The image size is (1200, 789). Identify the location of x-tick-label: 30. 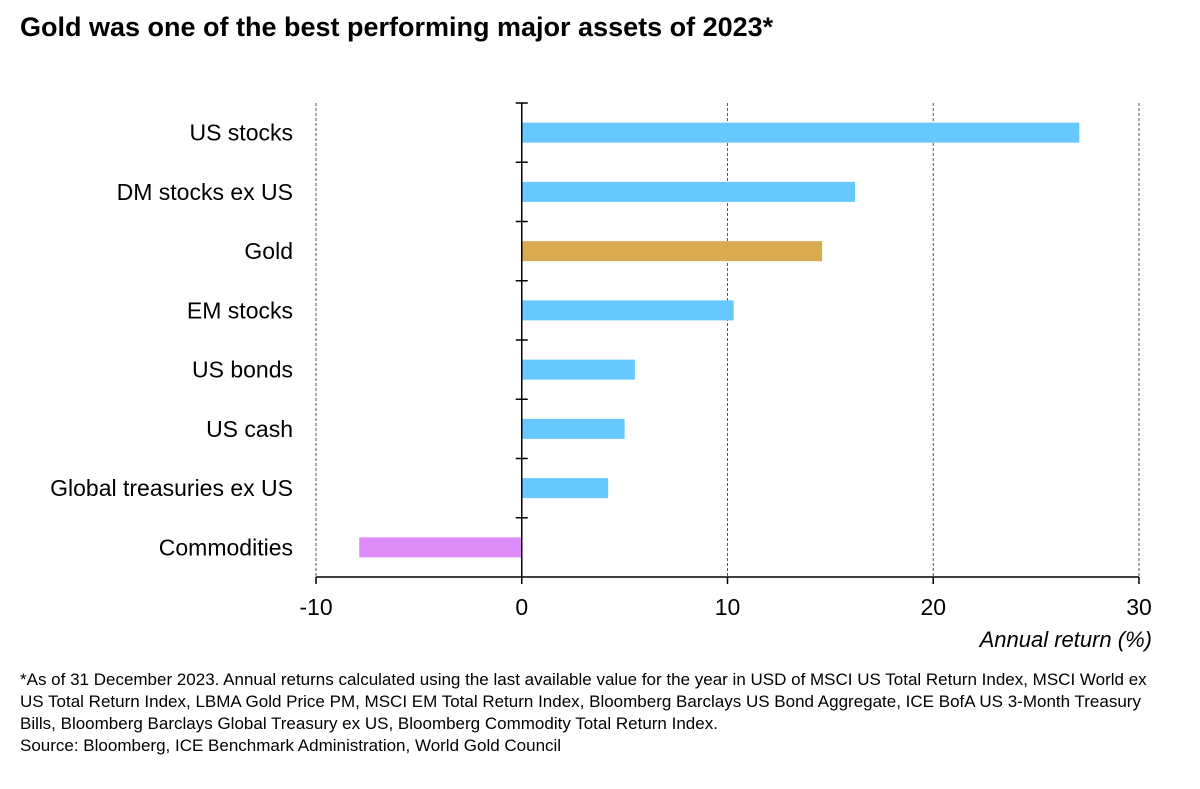
(1139, 607).